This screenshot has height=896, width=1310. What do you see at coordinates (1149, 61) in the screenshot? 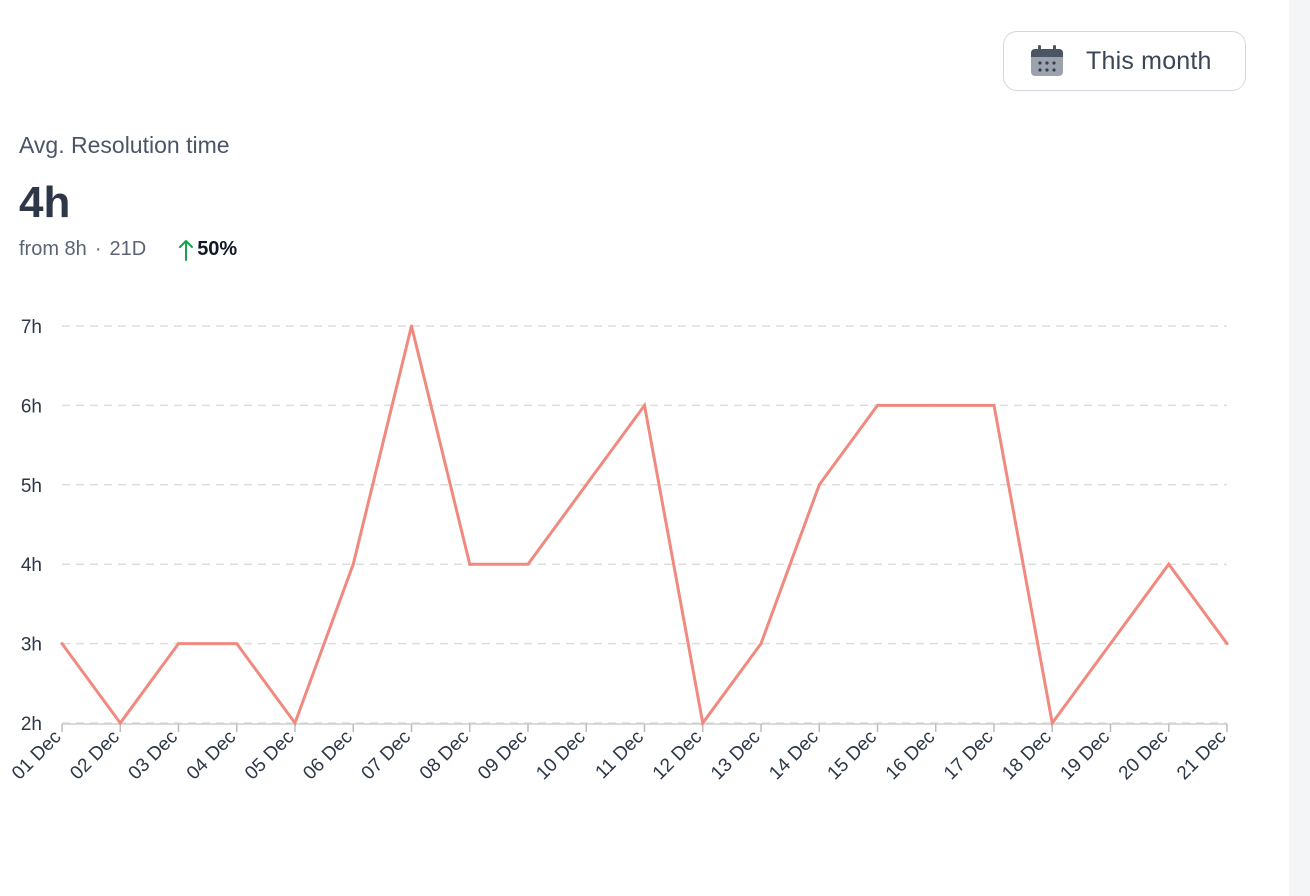
I see `date-range-label: This month` at bounding box center [1149, 61].